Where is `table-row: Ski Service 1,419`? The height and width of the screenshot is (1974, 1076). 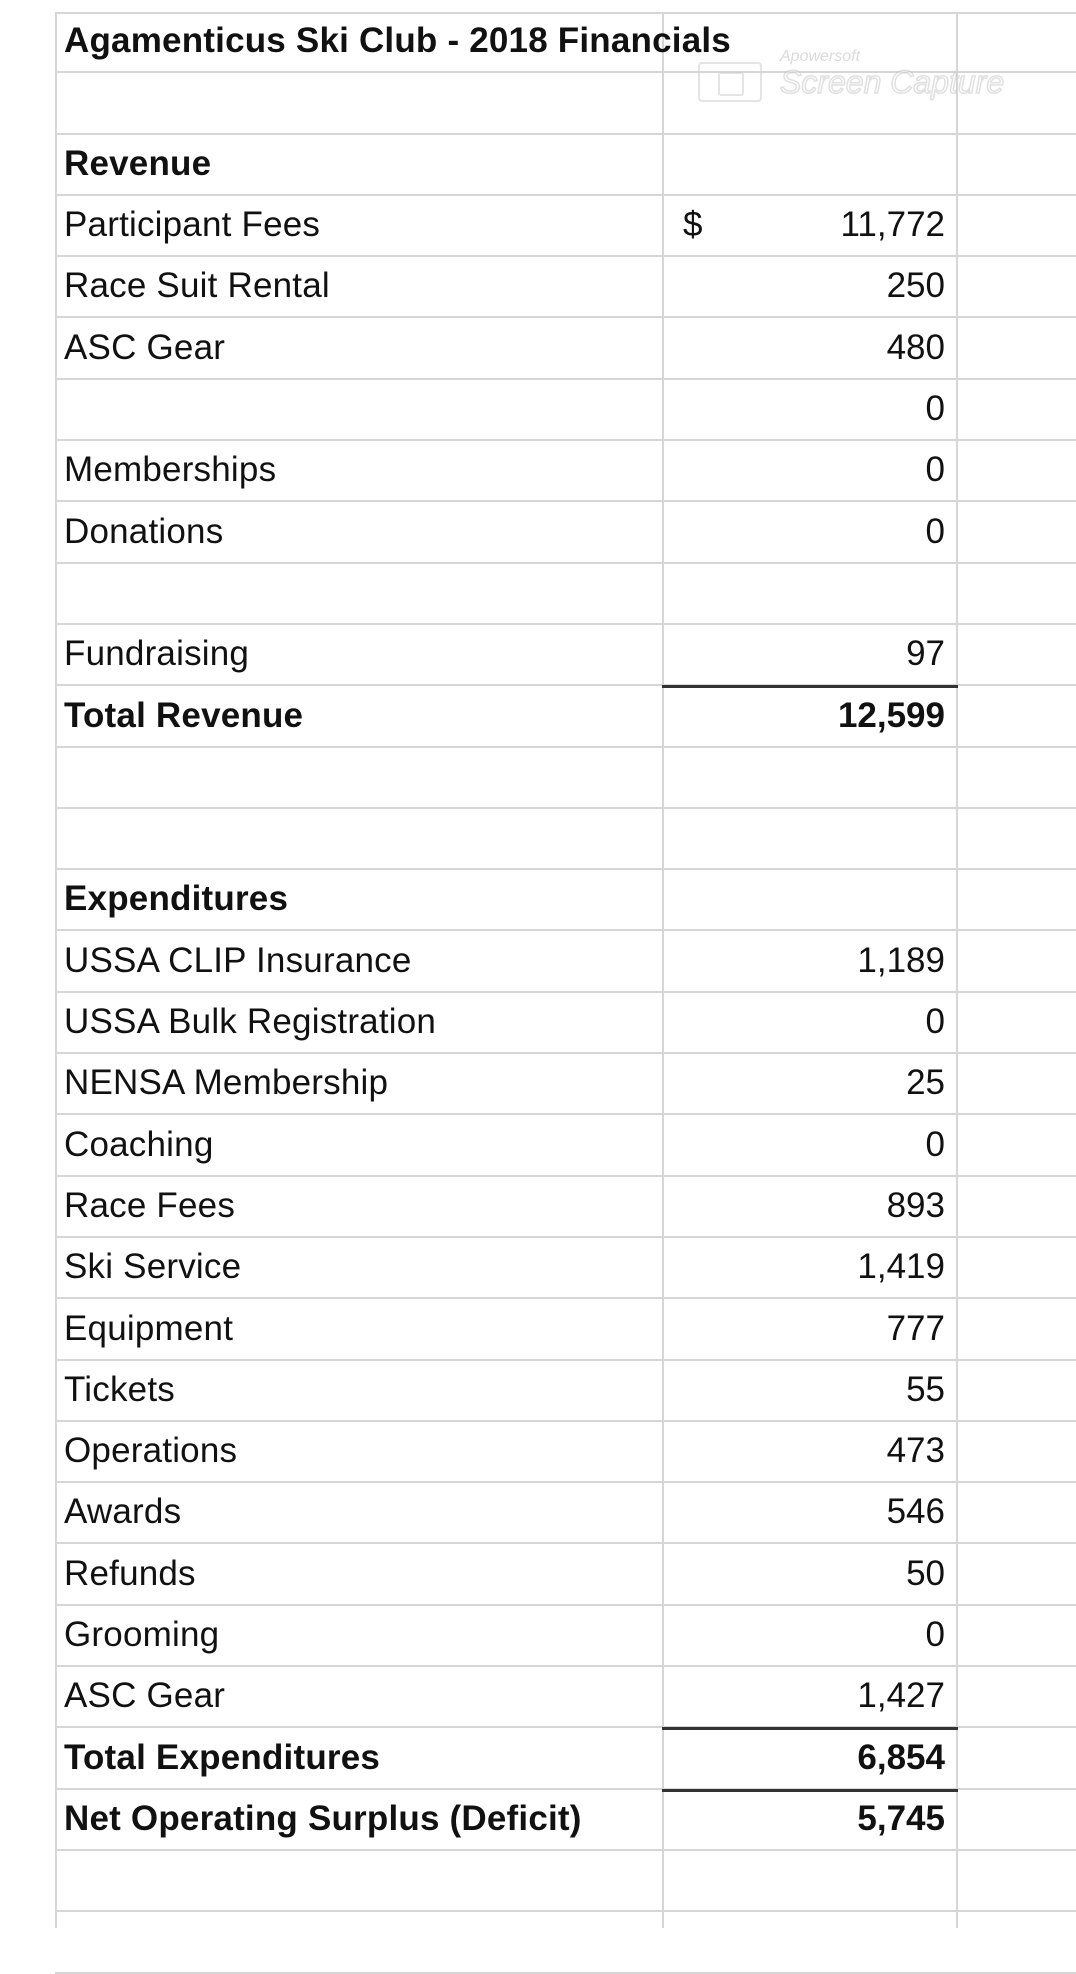
table-row: Ski Service 1,419 is located at coordinates (565, 1269).